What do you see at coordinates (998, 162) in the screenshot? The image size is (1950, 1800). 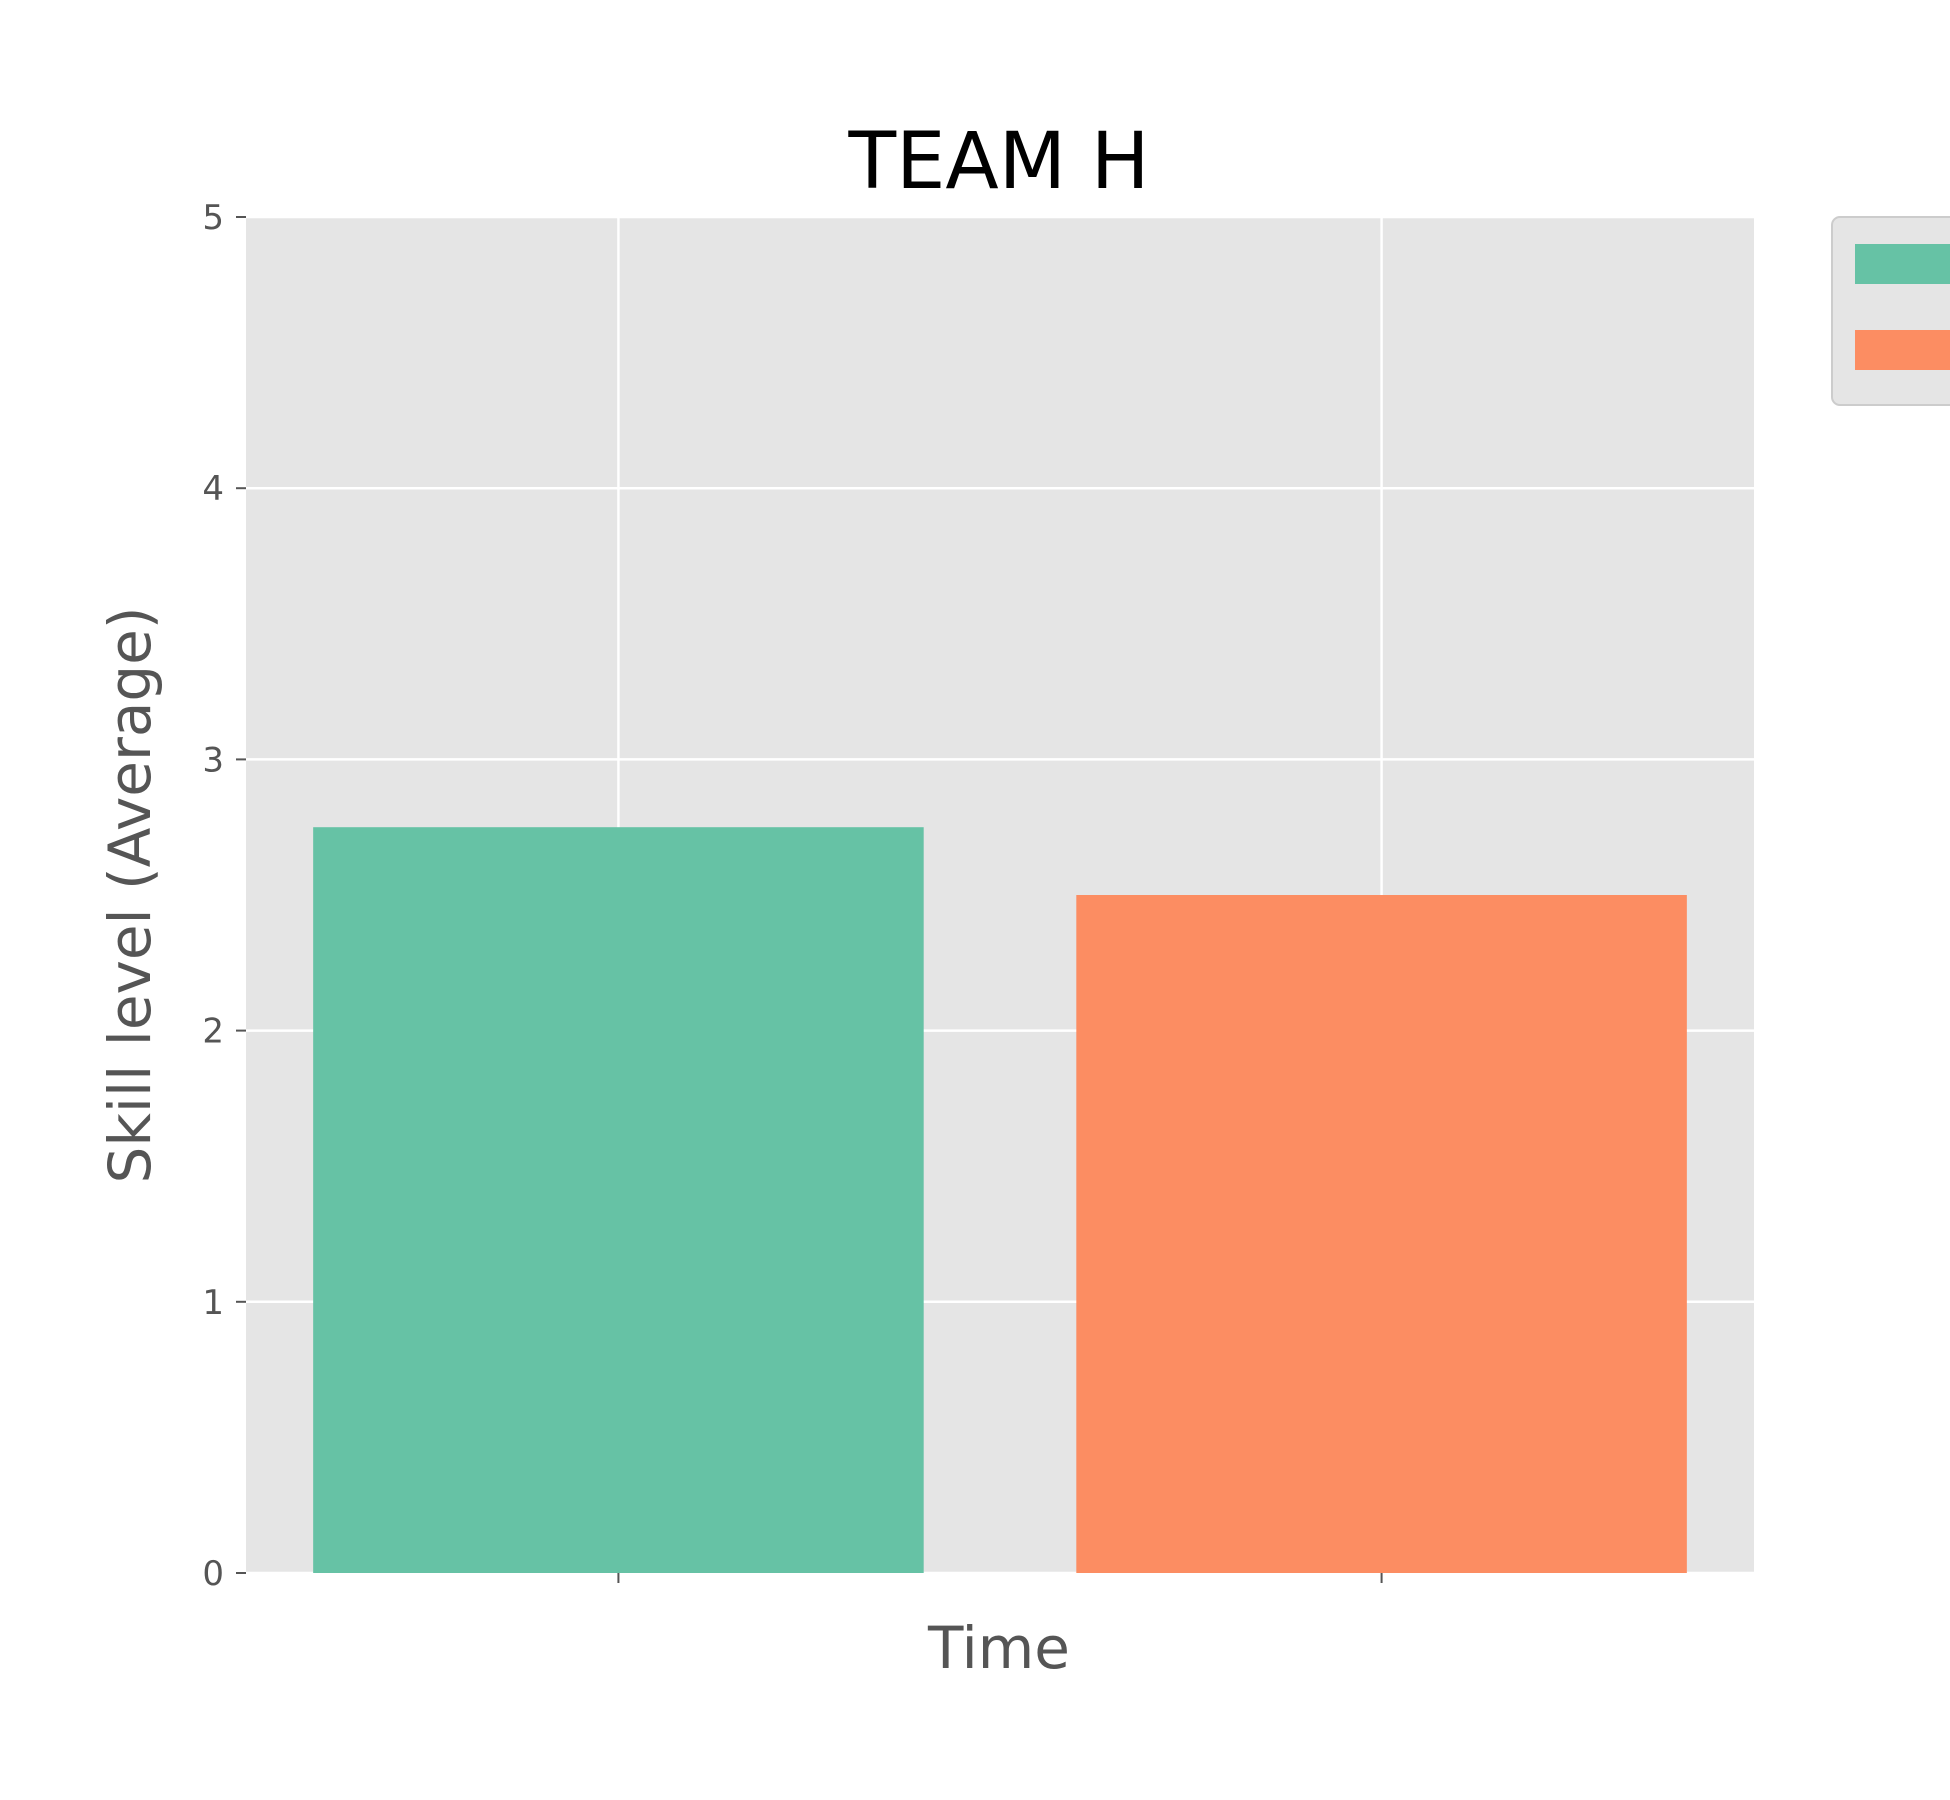 I see `chart-title: TEAM H` at bounding box center [998, 162].